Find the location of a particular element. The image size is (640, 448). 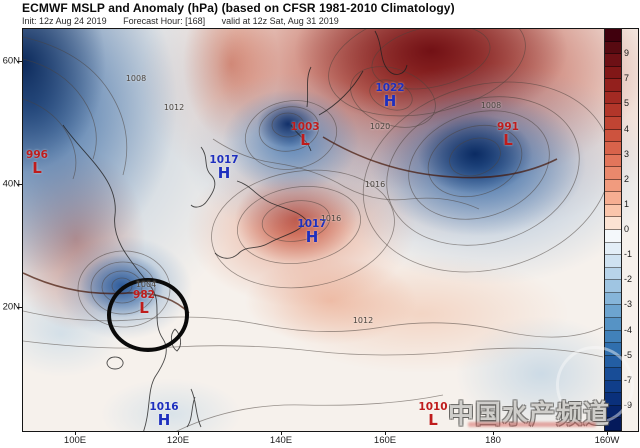

init-time: Init: 12z Aug 24 2019 is located at coordinates (64, 21).